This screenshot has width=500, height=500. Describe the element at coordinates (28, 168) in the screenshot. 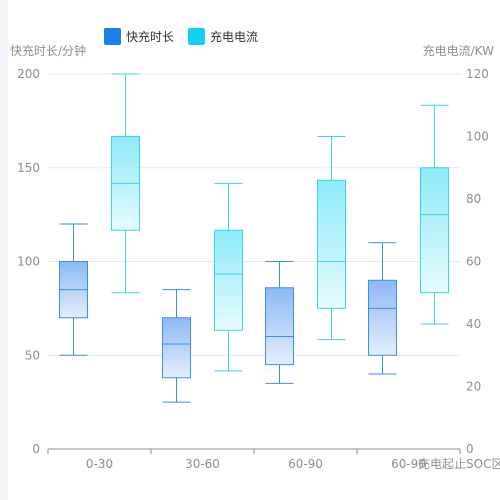

I see `left-tick-label: 150` at that location.